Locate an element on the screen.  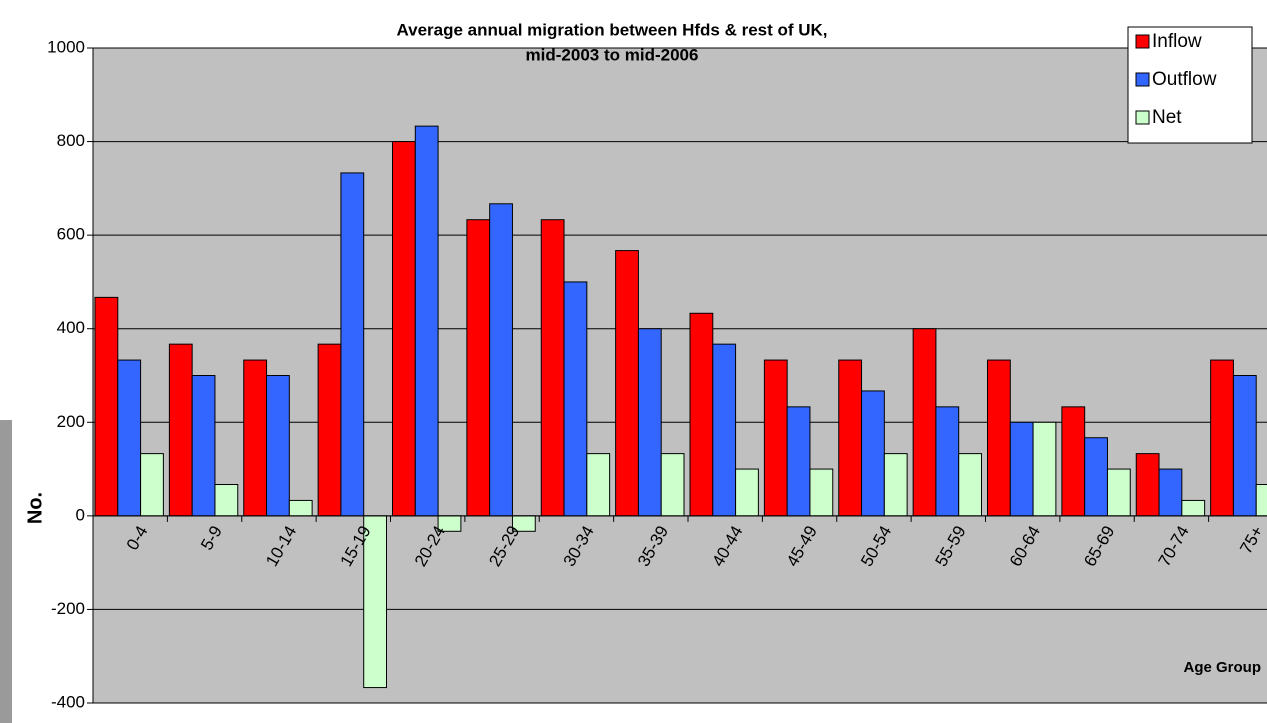
background-edge is located at coordinates (6, 571).